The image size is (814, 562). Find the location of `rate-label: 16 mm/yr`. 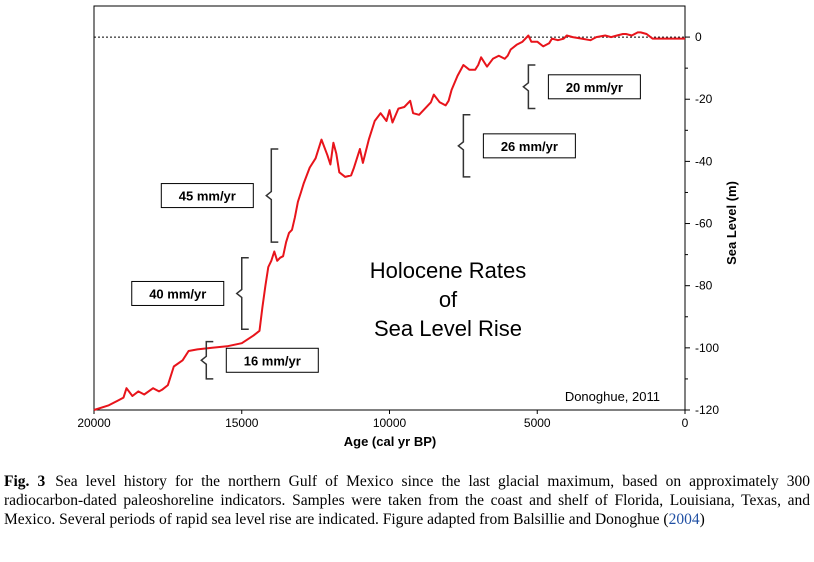

rate-label: 16 mm/yr is located at coordinates (272, 360).